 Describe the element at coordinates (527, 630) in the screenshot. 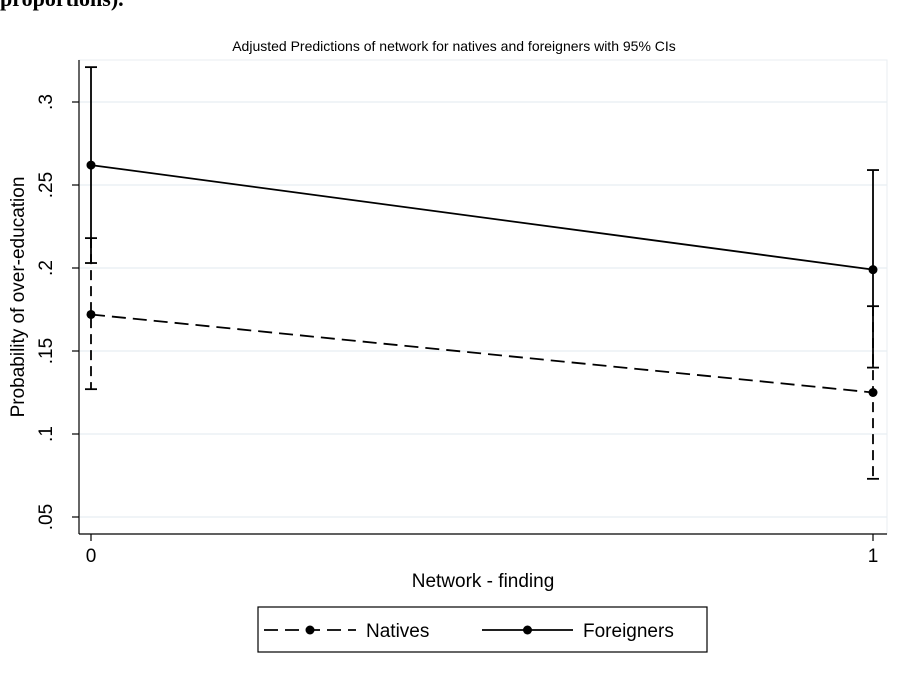

I see `legend-foreigners-marker` at that location.